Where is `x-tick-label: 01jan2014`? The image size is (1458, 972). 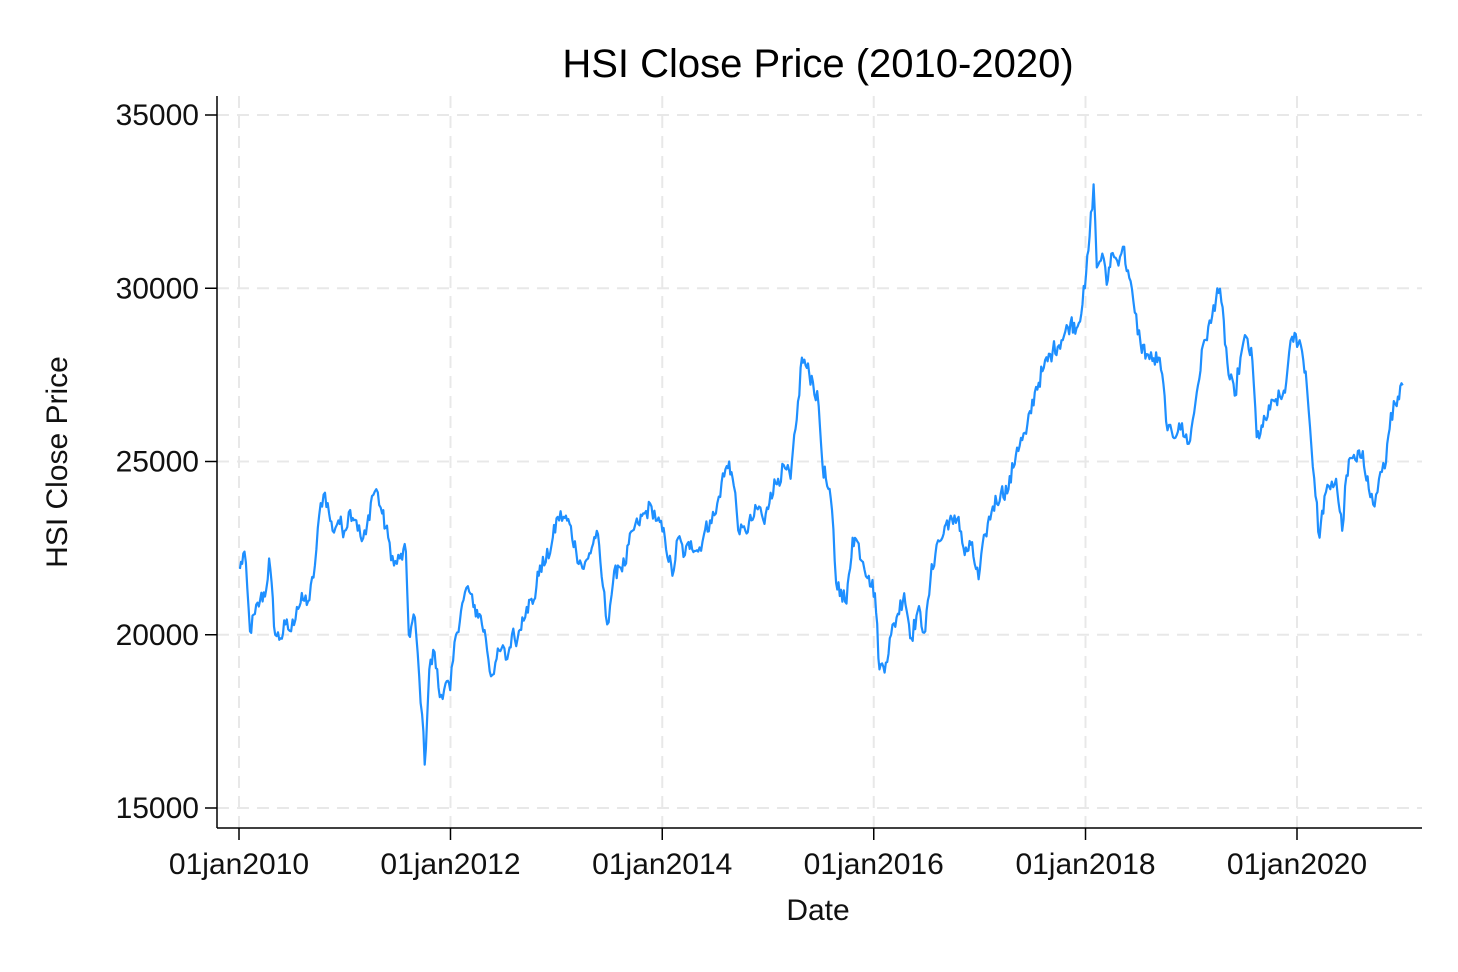 x-tick-label: 01jan2014 is located at coordinates (662, 864).